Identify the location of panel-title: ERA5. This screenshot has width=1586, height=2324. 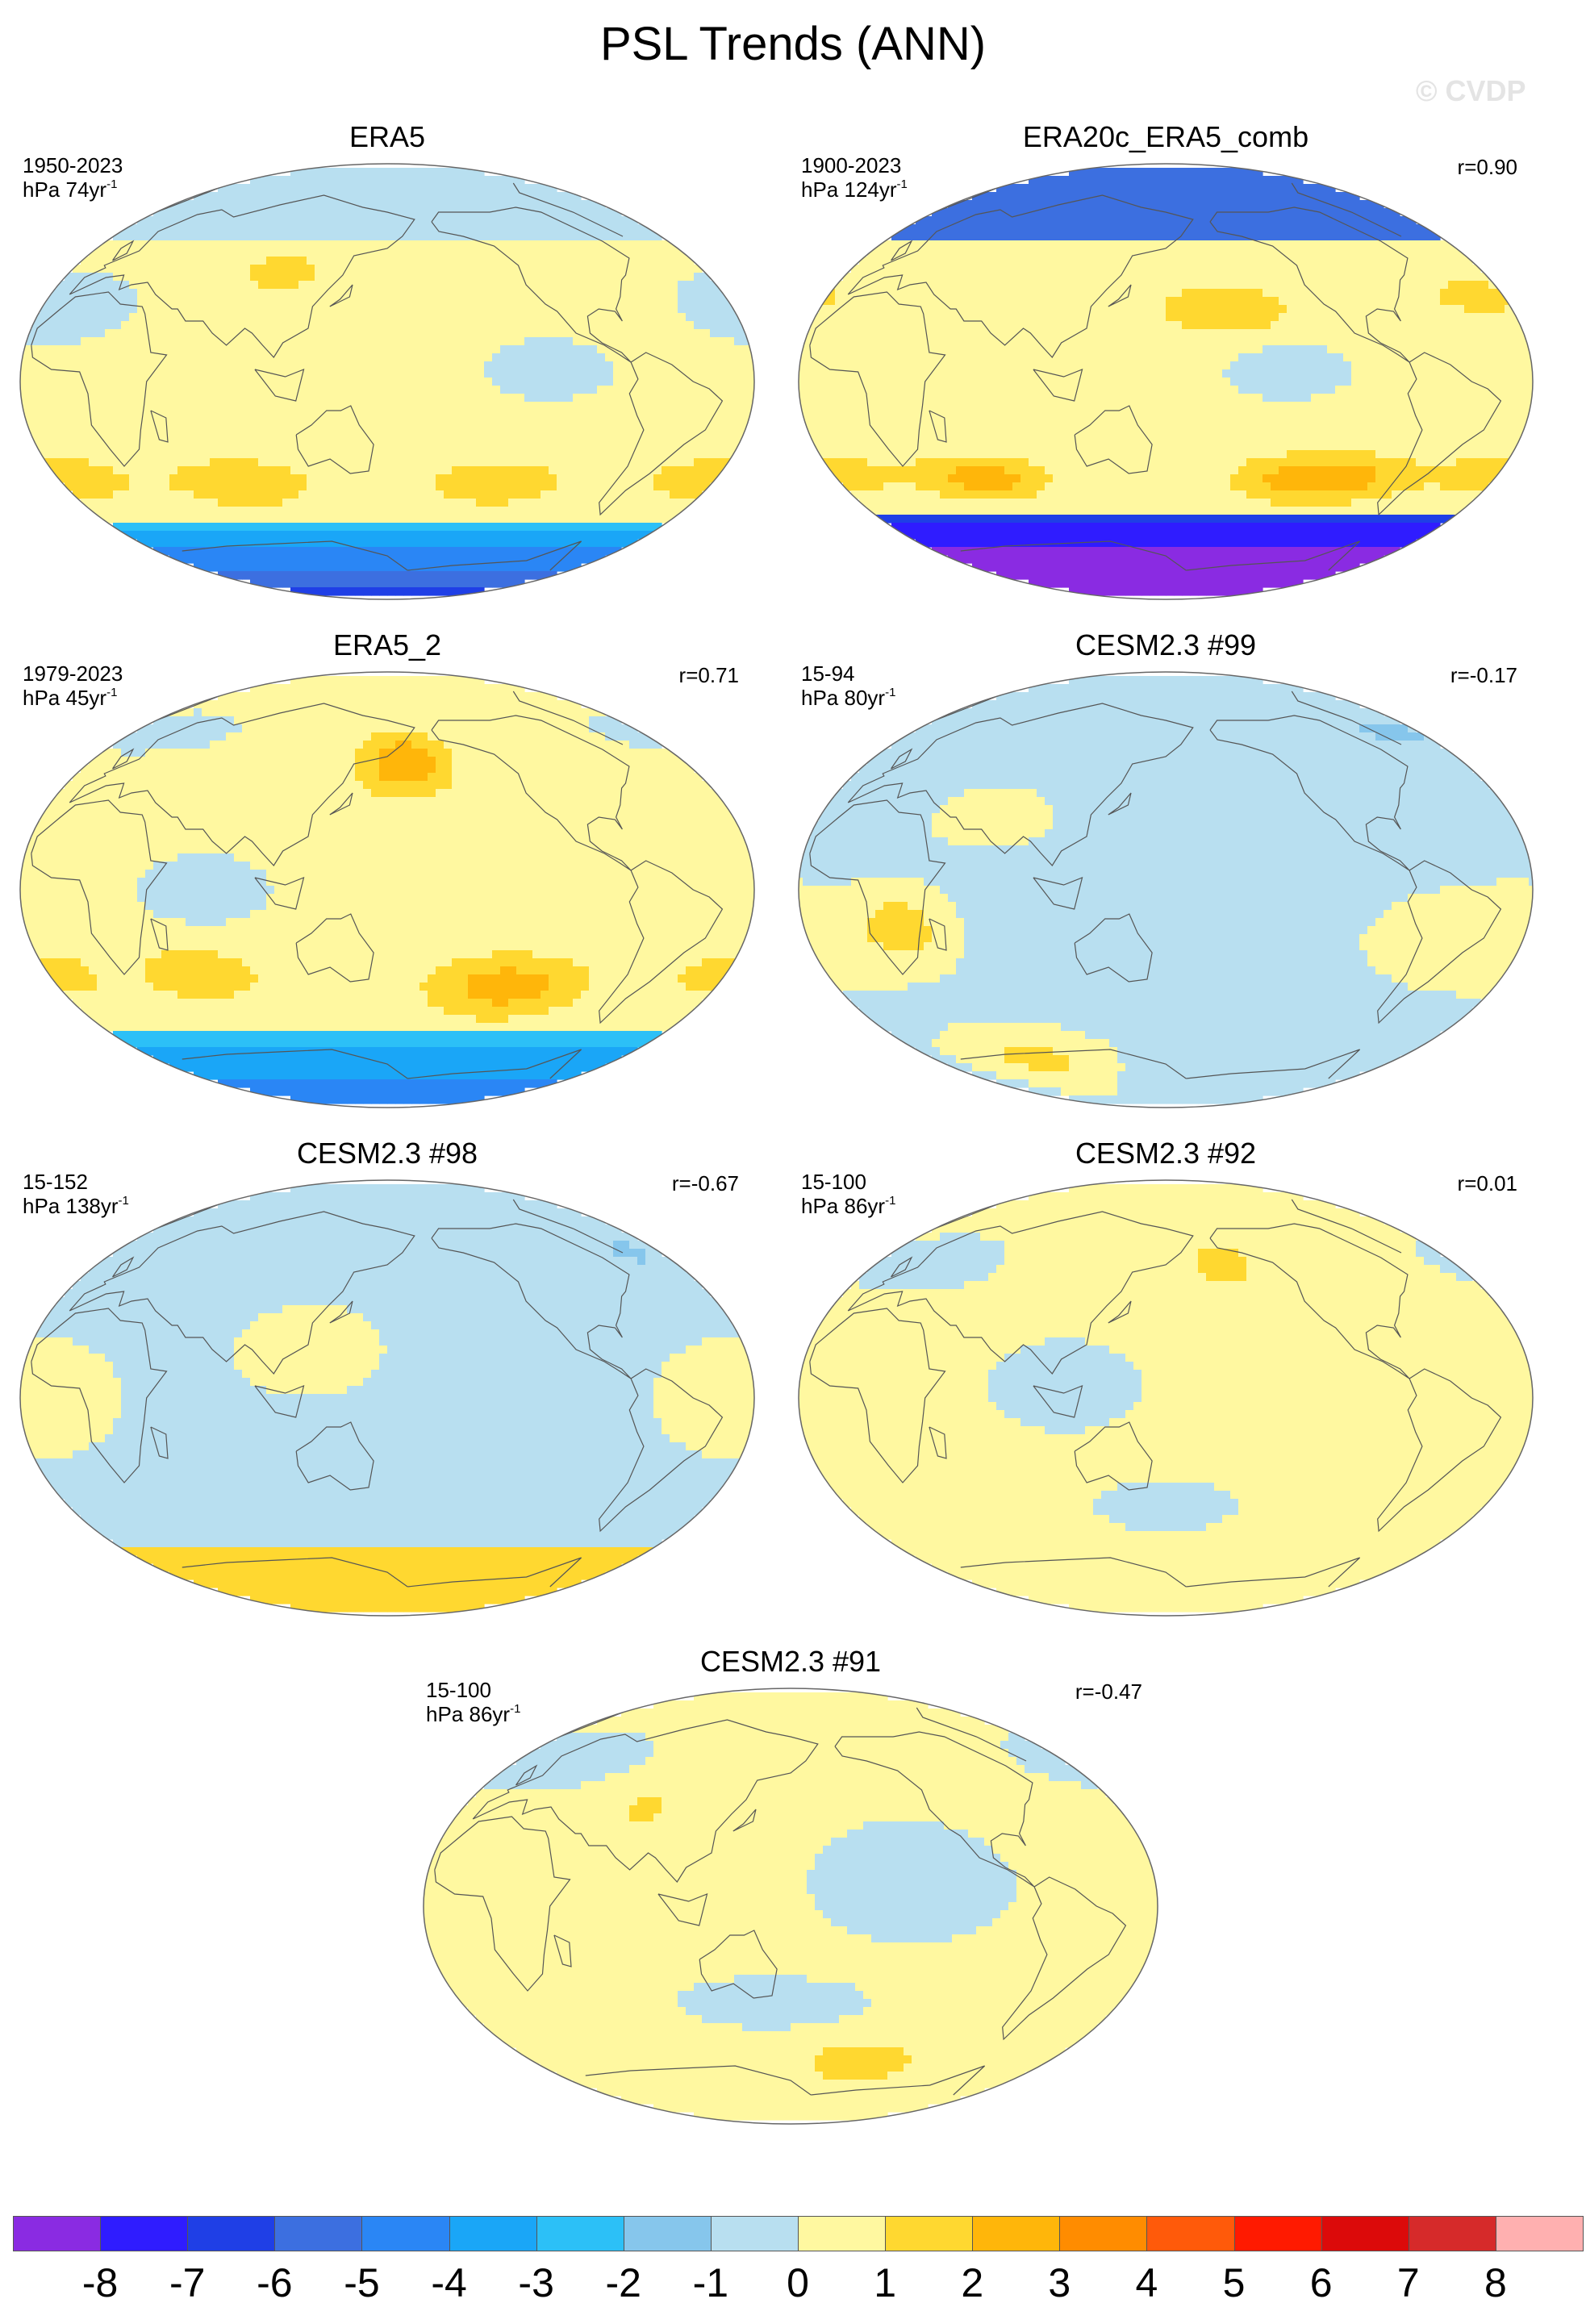
(387, 137).